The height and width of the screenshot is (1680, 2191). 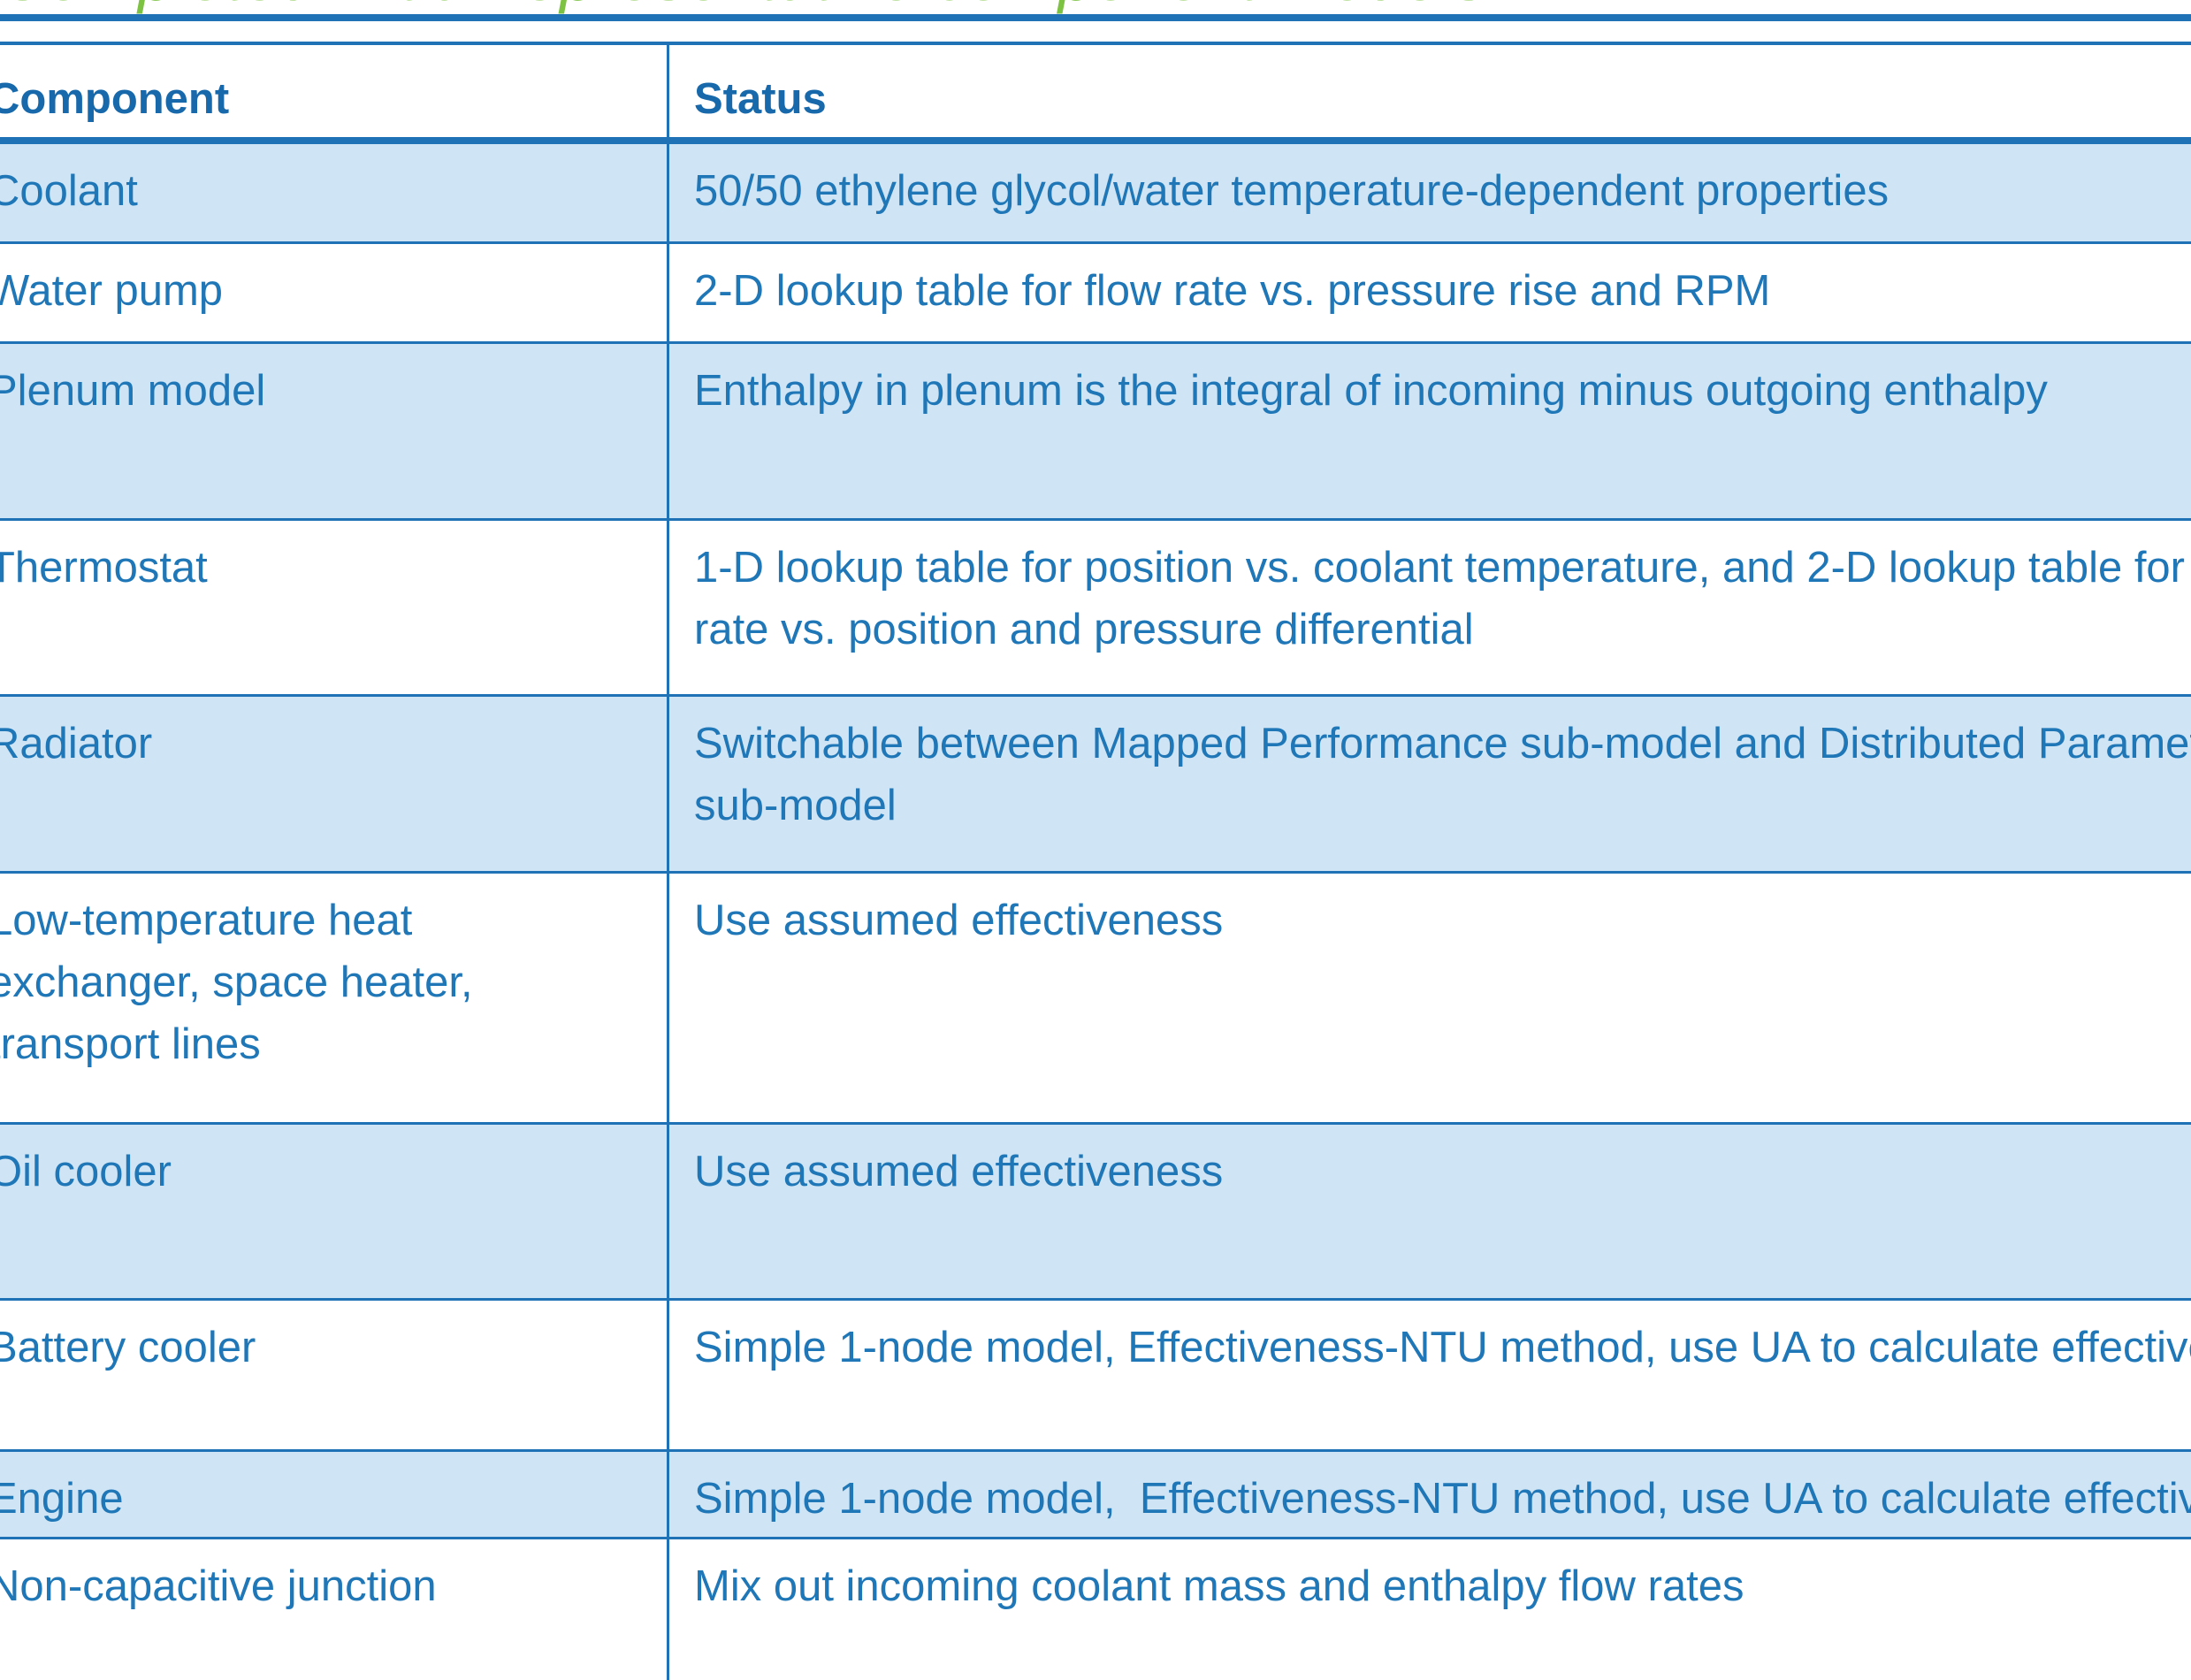 I want to click on component-cell: Water pump, so click(x=112, y=291).